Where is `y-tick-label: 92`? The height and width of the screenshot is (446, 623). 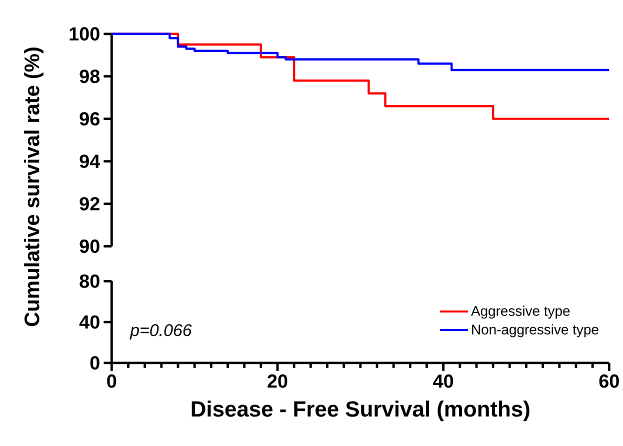
y-tick-label: 92 is located at coordinates (90, 204).